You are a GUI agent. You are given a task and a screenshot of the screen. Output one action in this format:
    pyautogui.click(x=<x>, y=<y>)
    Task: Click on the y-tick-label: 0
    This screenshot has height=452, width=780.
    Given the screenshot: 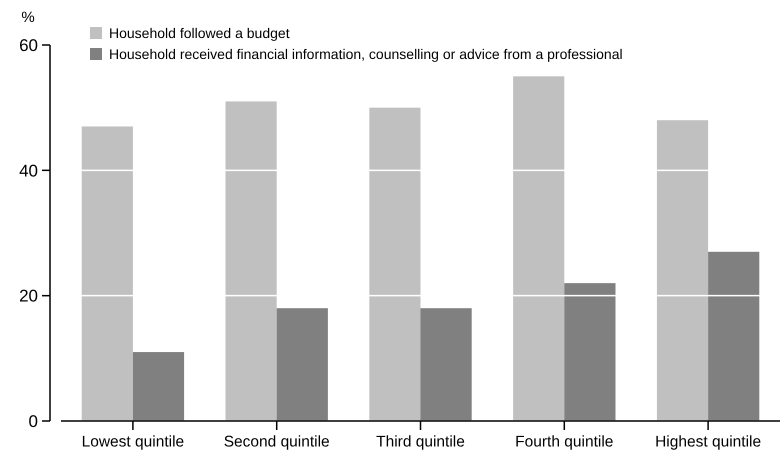 What is the action you would take?
    pyautogui.click(x=33, y=421)
    